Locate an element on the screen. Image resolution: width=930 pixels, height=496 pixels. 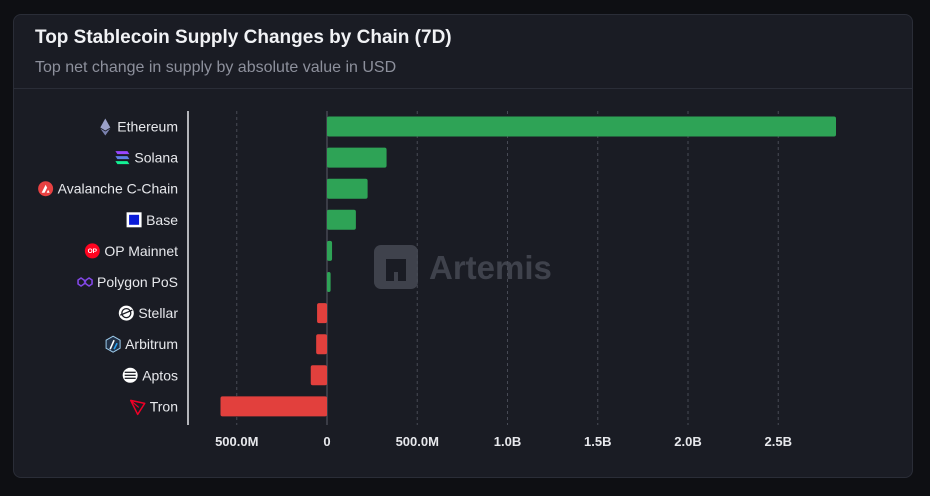
bar-base is located at coordinates (341, 219).